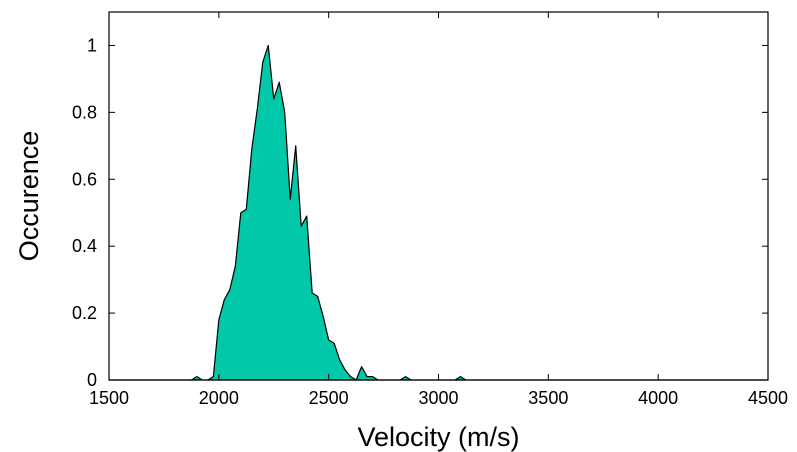  I want to click on y-tick-label: 0.4, so click(84, 246).